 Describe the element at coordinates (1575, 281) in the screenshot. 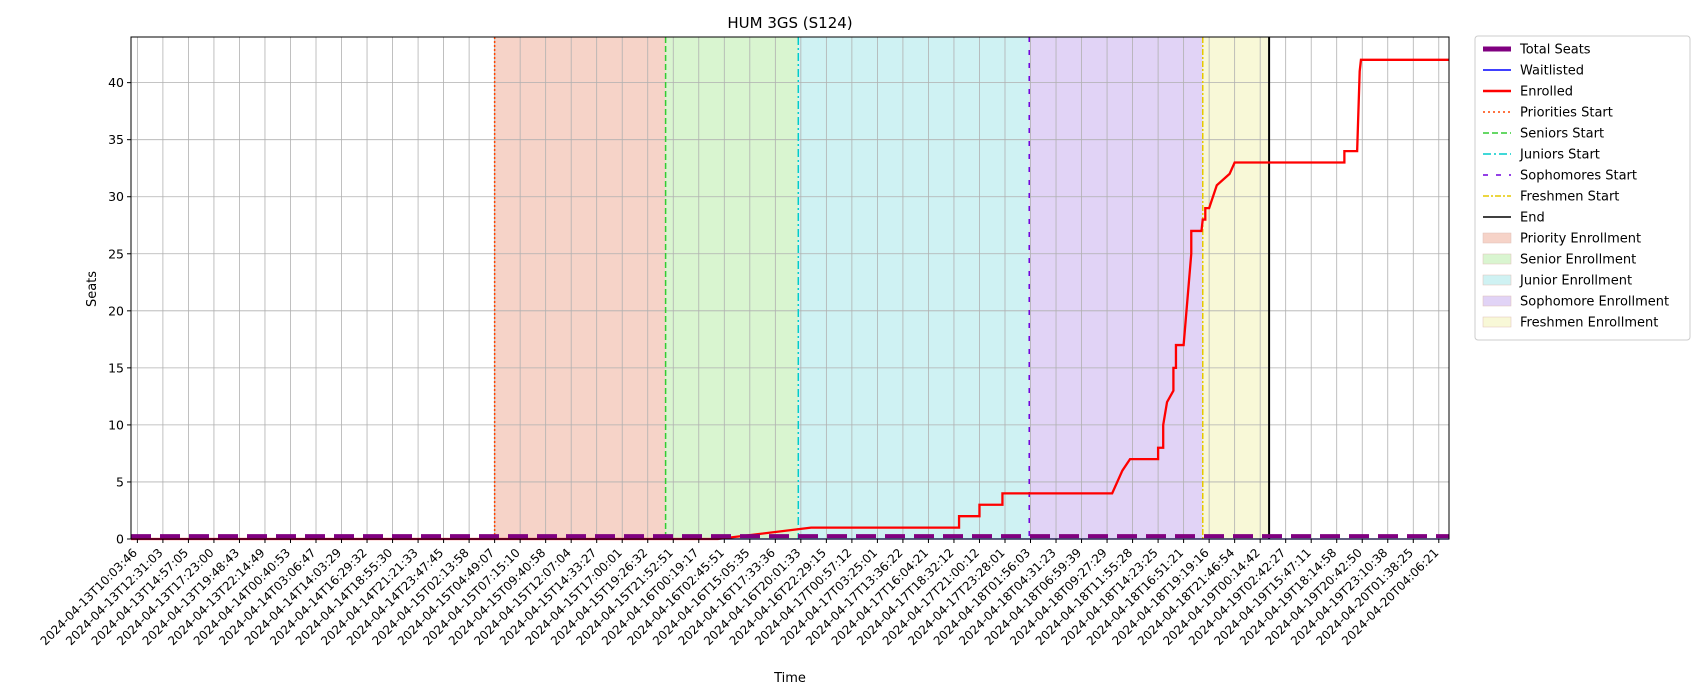

I see `legend-label-junior-enrollment: Junior Enrollment` at that location.